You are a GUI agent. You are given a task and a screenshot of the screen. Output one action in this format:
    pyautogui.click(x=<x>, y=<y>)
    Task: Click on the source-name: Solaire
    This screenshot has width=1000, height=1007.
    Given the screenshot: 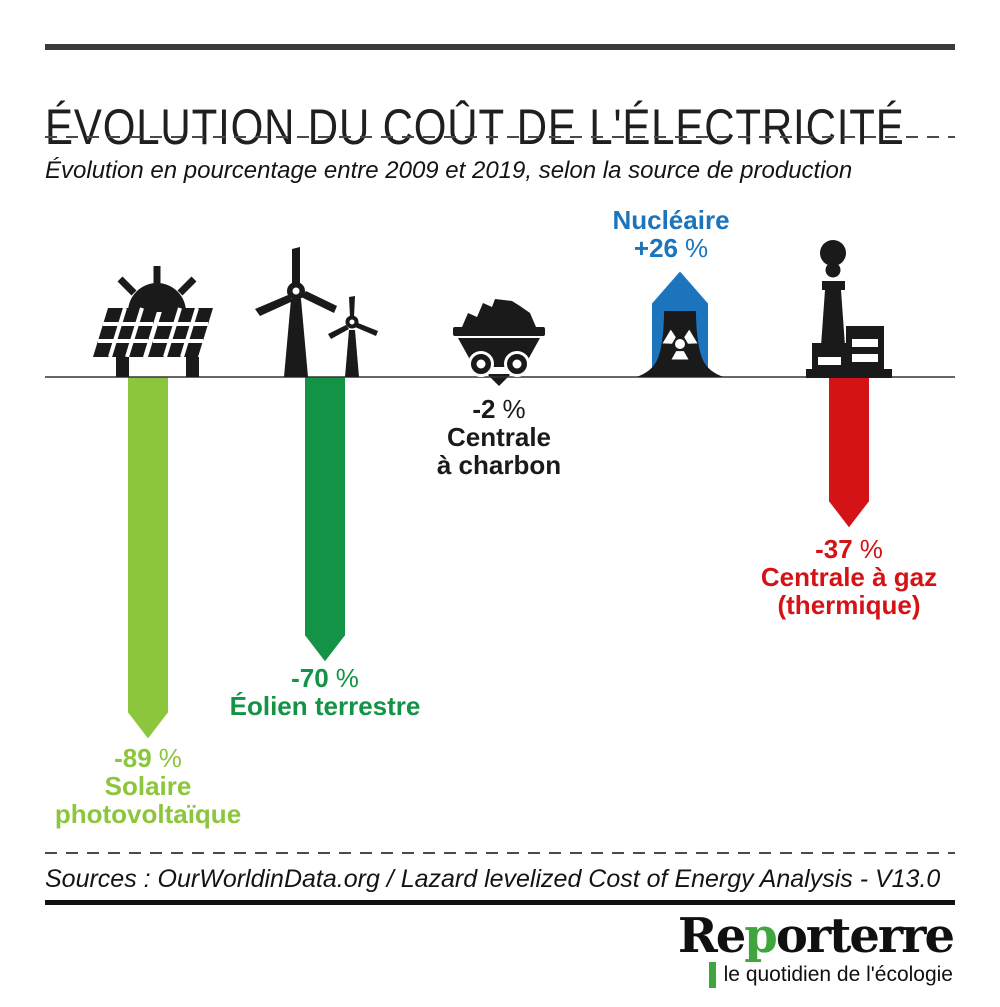 What is the action you would take?
    pyautogui.click(x=148, y=786)
    